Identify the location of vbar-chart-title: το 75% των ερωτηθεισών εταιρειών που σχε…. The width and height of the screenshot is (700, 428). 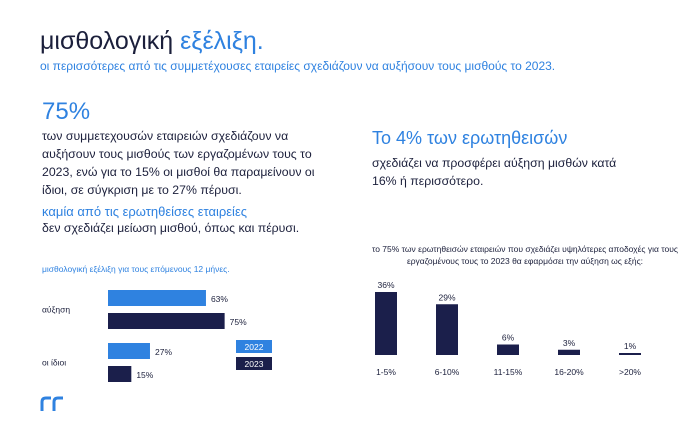
(525, 255).